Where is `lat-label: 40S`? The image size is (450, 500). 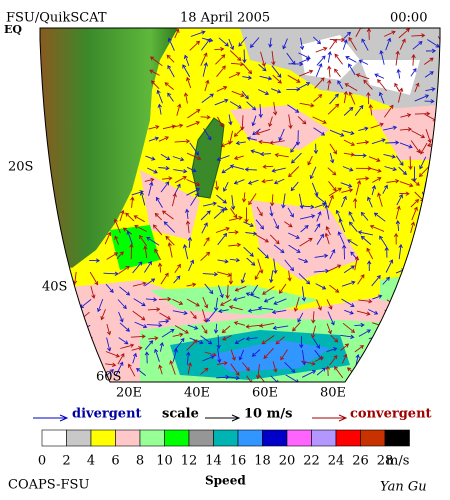 lat-label: 40S is located at coordinates (54, 287).